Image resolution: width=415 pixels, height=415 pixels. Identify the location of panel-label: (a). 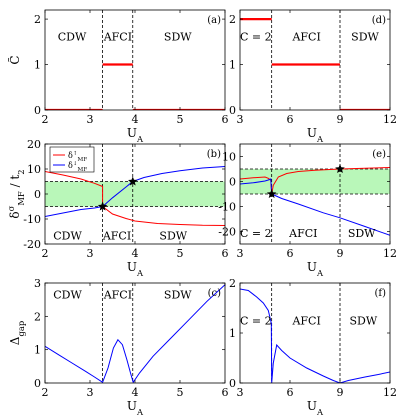
(214, 20).